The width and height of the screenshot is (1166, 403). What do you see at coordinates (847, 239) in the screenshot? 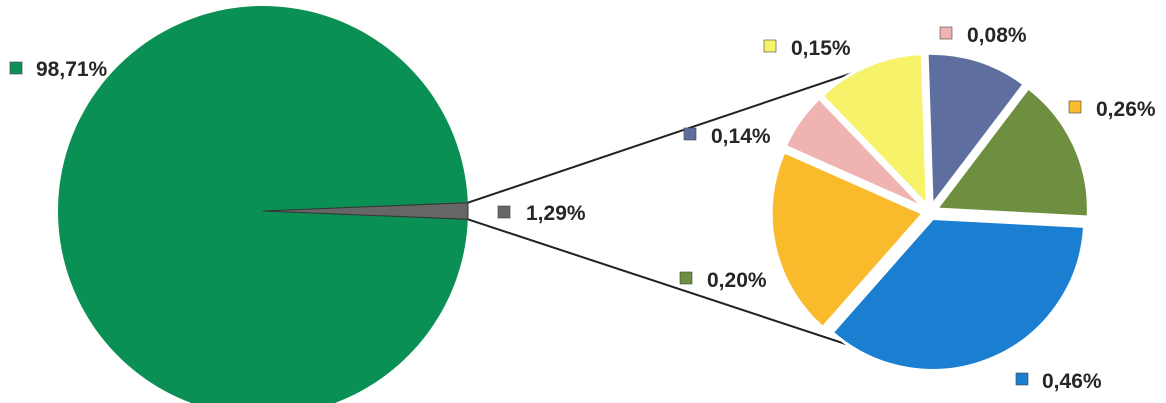
I see `slice-0-26pct` at bounding box center [847, 239].